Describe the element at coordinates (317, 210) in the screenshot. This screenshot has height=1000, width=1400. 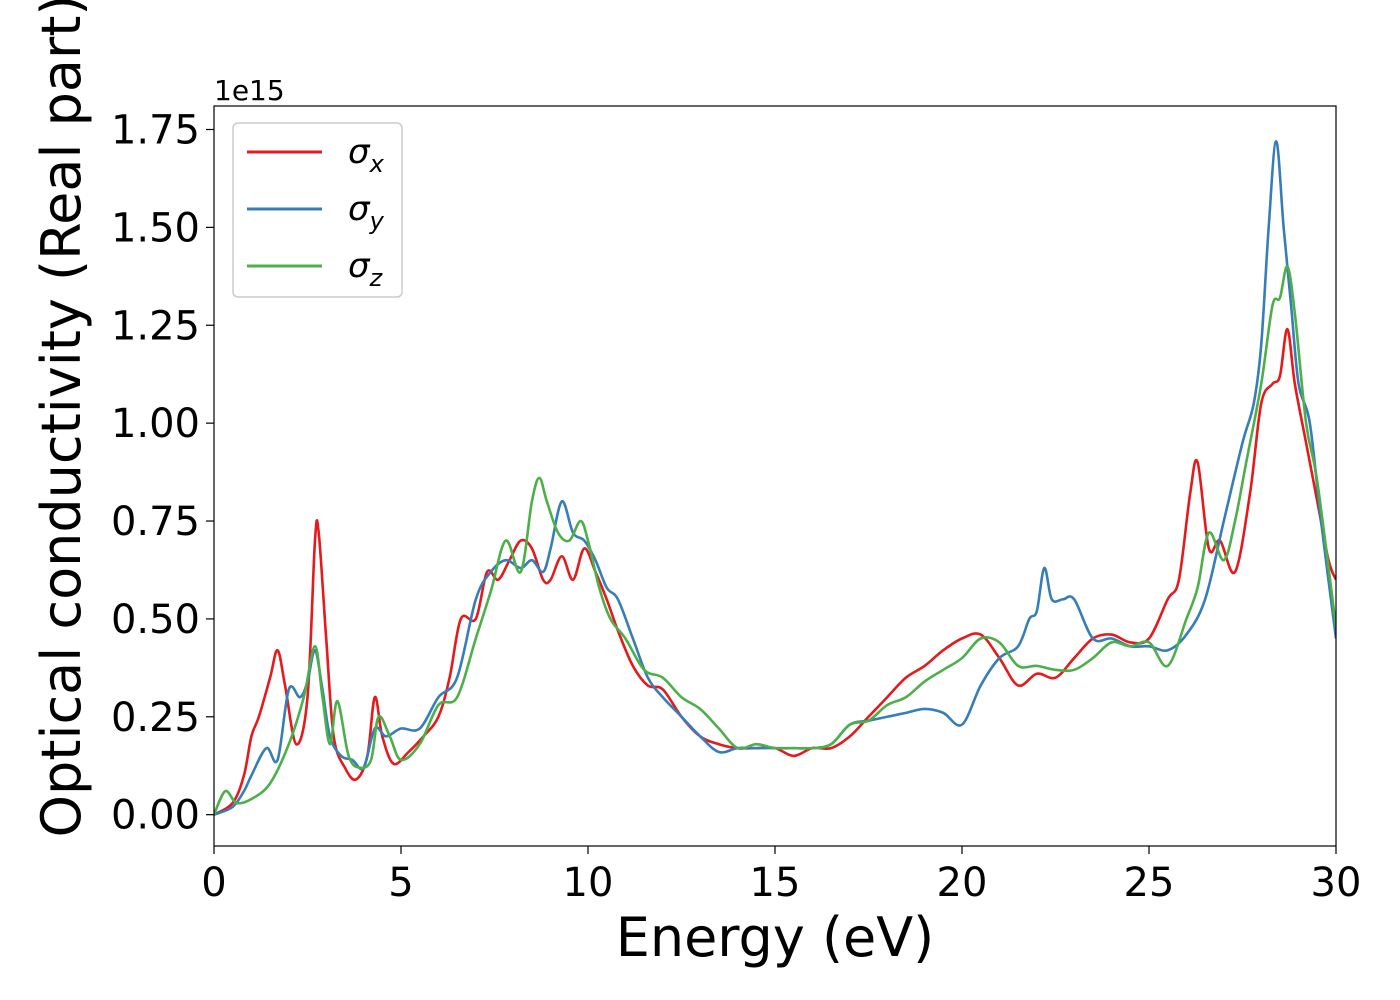
I see `legend: σx σy σz` at that location.